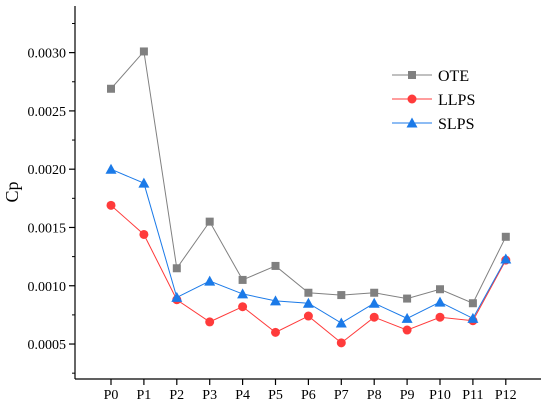 This screenshot has width=550, height=404. I want to click on x-tick-label: P6, so click(308, 395).